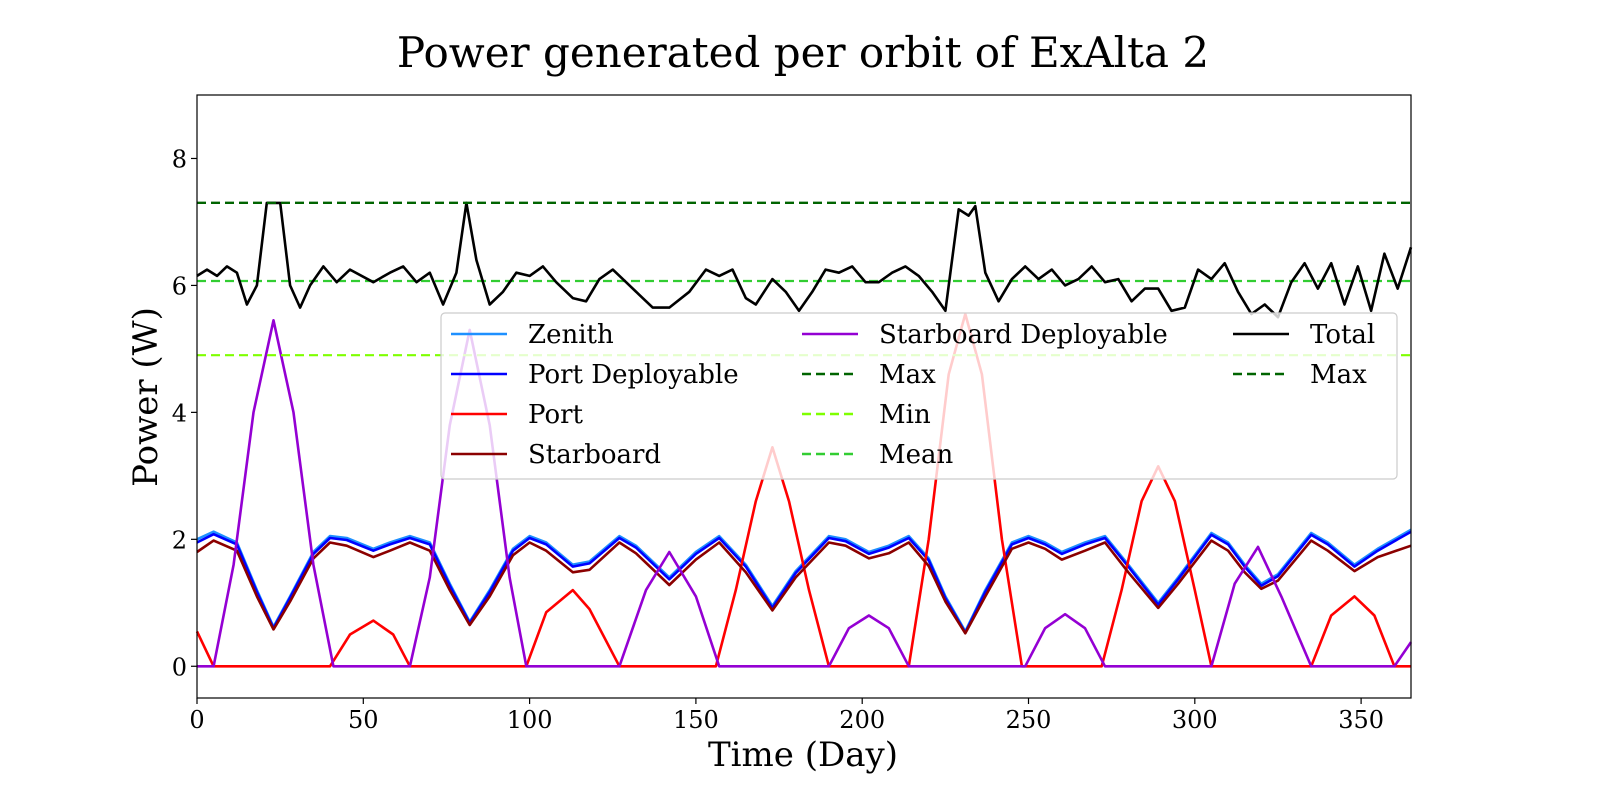 The height and width of the screenshot is (800, 1600). Describe the element at coordinates (363, 720) in the screenshot. I see `x-tick-label: 50` at that location.